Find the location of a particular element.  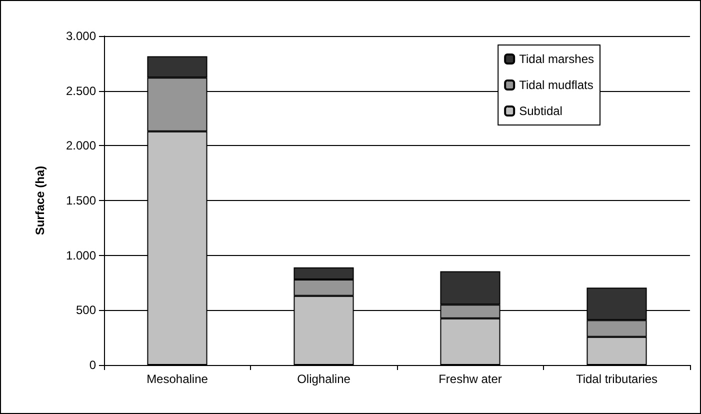

y-tick-label: 1.500 is located at coordinates (81, 201).